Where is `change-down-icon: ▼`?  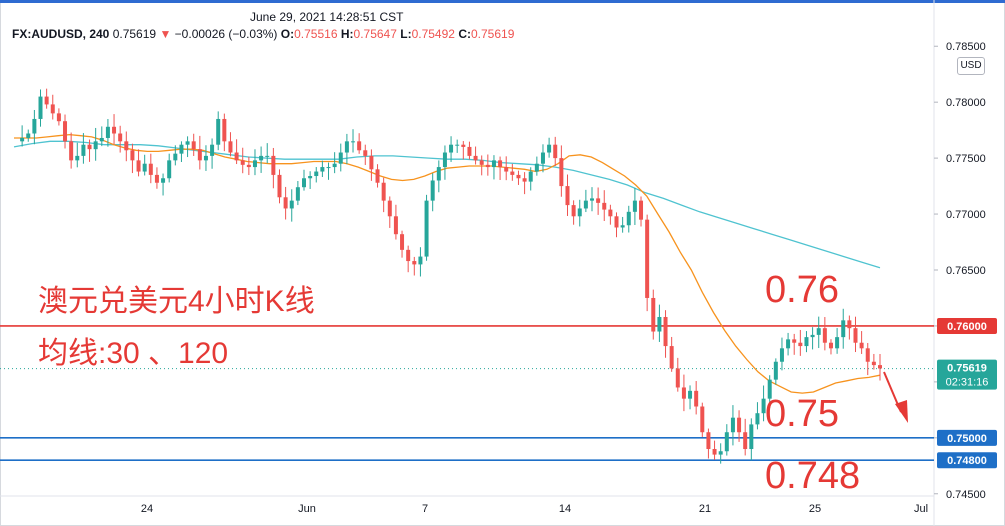
change-down-icon: ▼ is located at coordinates (165, 34).